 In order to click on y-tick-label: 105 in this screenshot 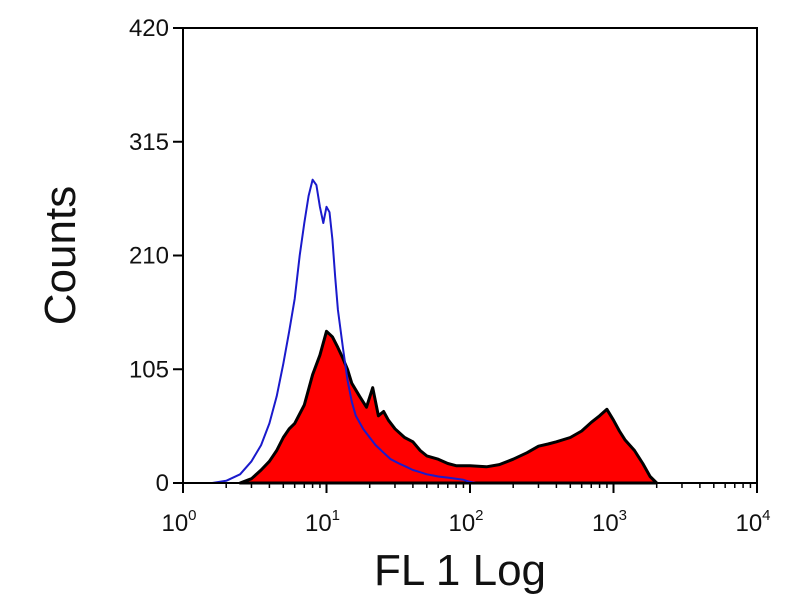, I will do `click(149, 369)`.